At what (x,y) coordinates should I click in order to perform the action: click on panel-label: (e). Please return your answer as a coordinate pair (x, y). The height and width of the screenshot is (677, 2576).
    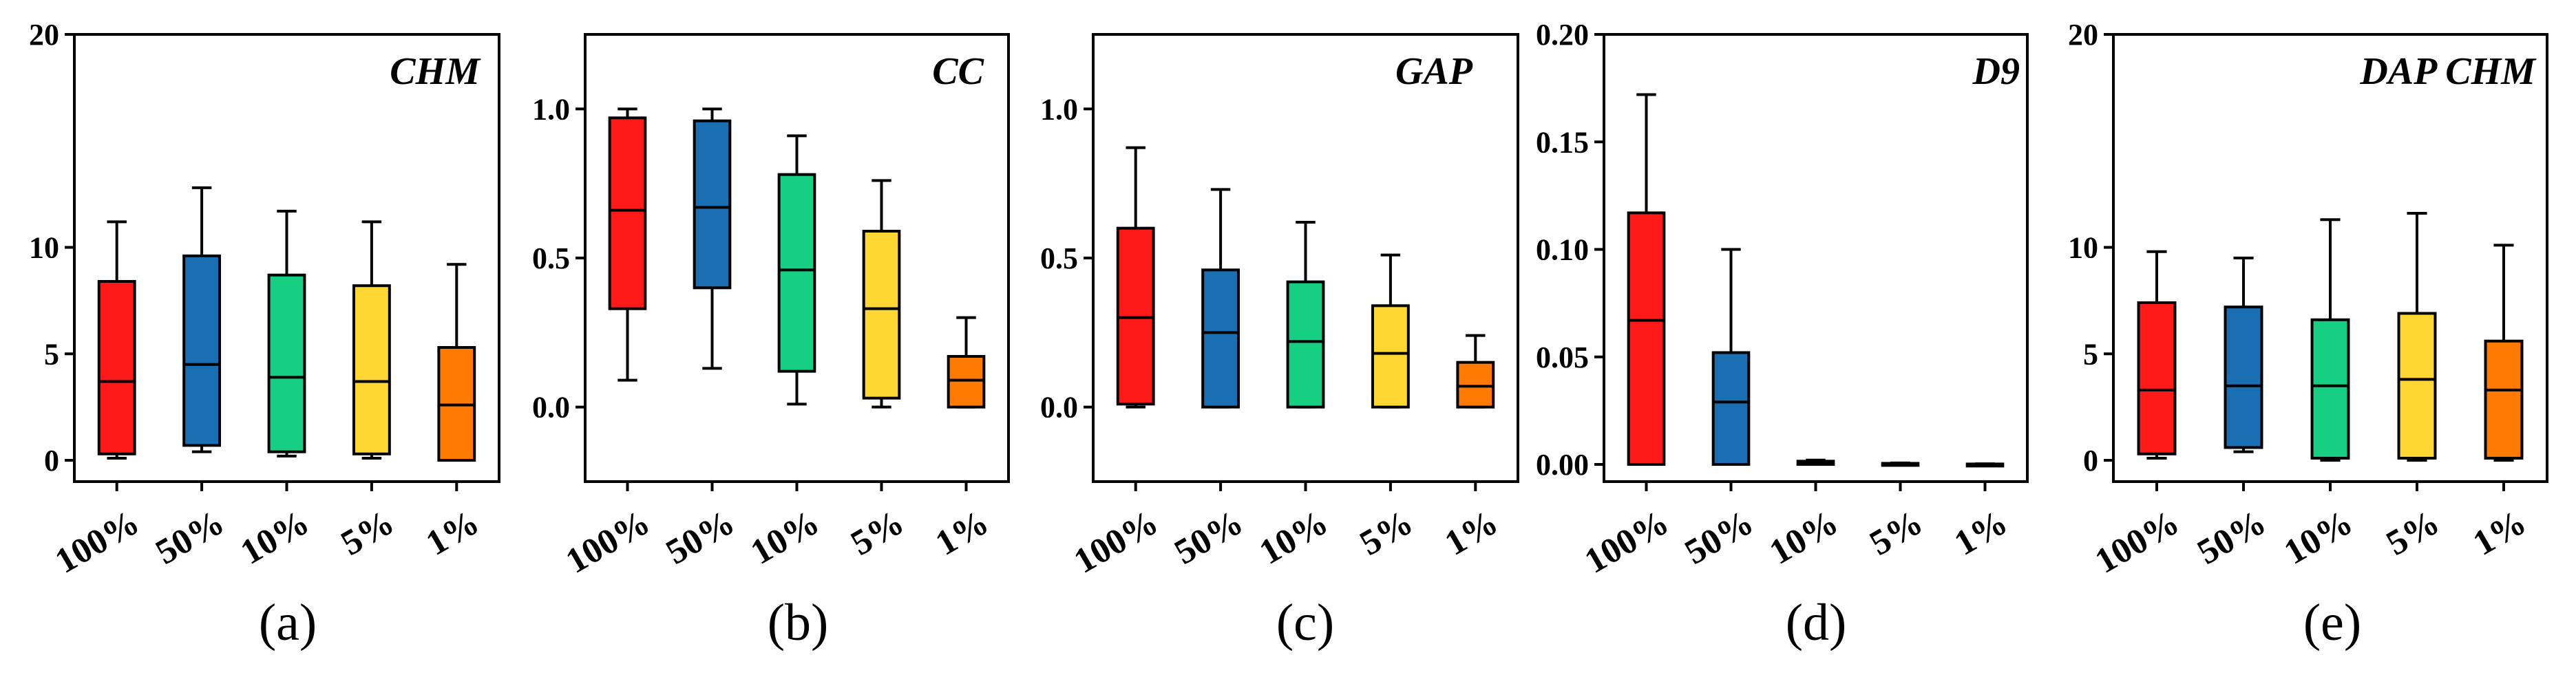
    Looking at the image, I should click on (2332, 623).